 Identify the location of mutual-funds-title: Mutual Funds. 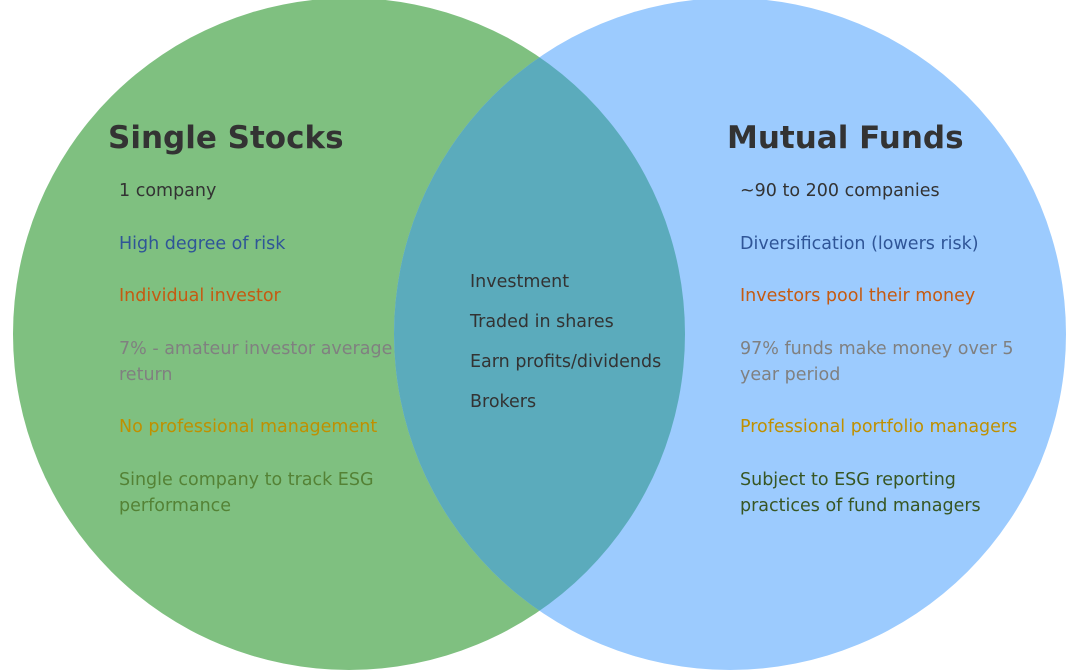
(845, 138).